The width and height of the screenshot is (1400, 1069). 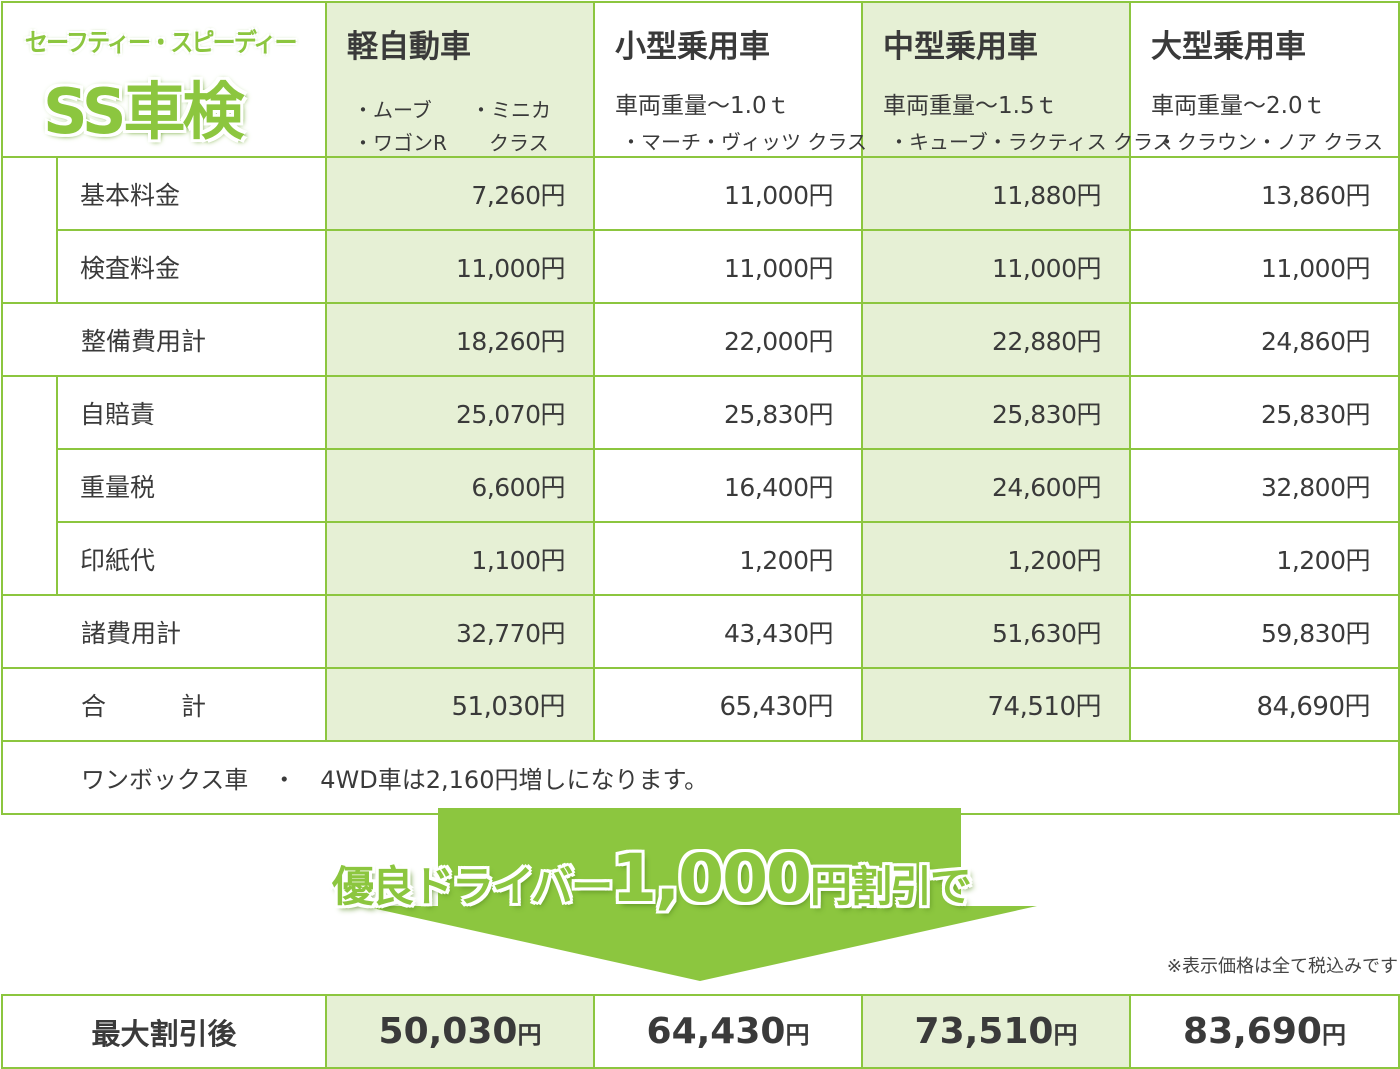 I want to click on price-cell: 32,770円, so click(x=460, y=631).